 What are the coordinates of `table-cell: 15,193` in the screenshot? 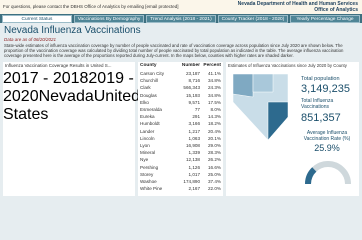 It's located at (192, 95).